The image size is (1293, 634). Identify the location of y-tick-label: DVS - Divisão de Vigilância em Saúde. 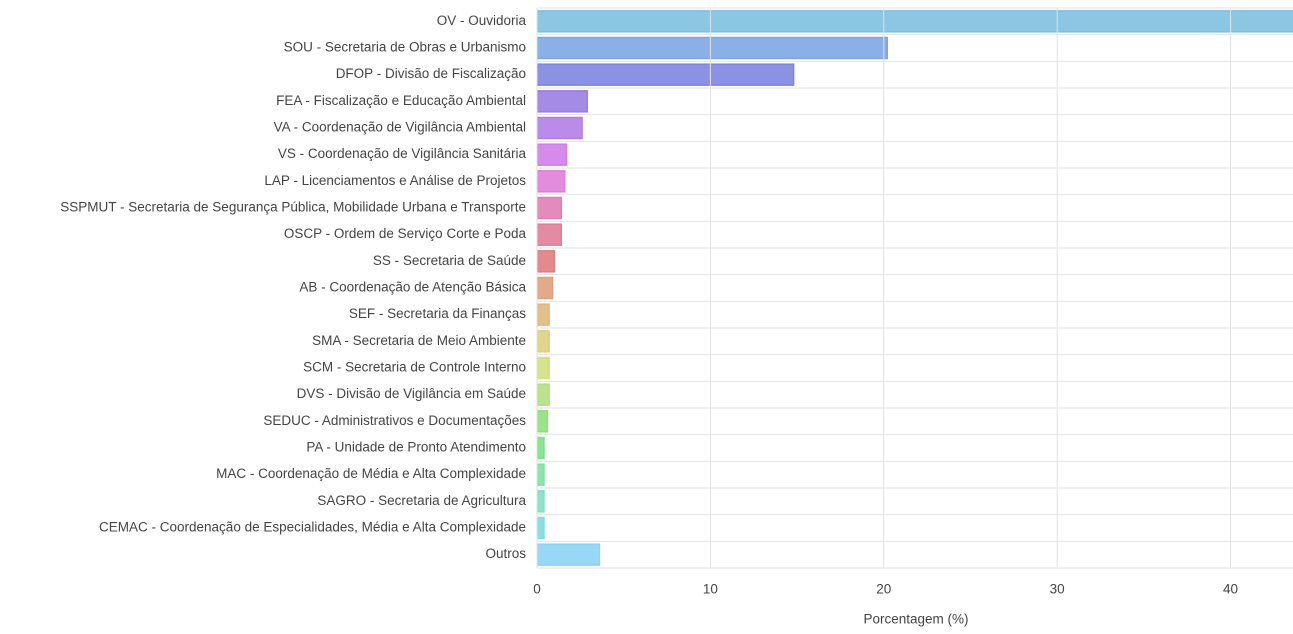
(411, 393).